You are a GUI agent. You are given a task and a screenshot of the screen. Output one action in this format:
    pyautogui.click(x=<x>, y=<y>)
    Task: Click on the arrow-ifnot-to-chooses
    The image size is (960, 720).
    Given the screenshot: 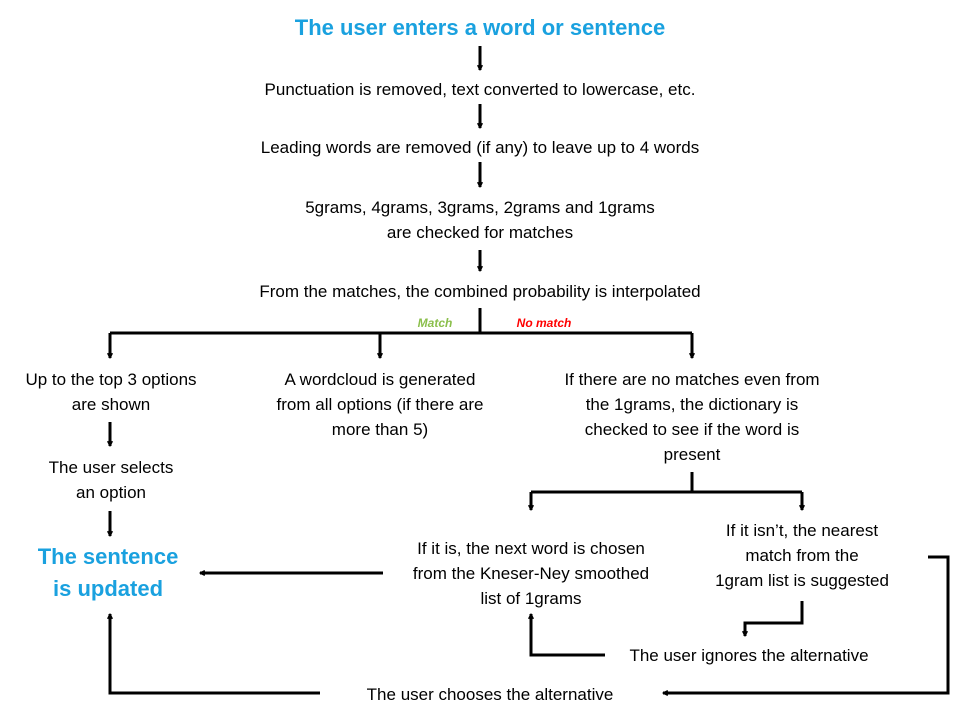 What is the action you would take?
    pyautogui.click(x=806, y=624)
    